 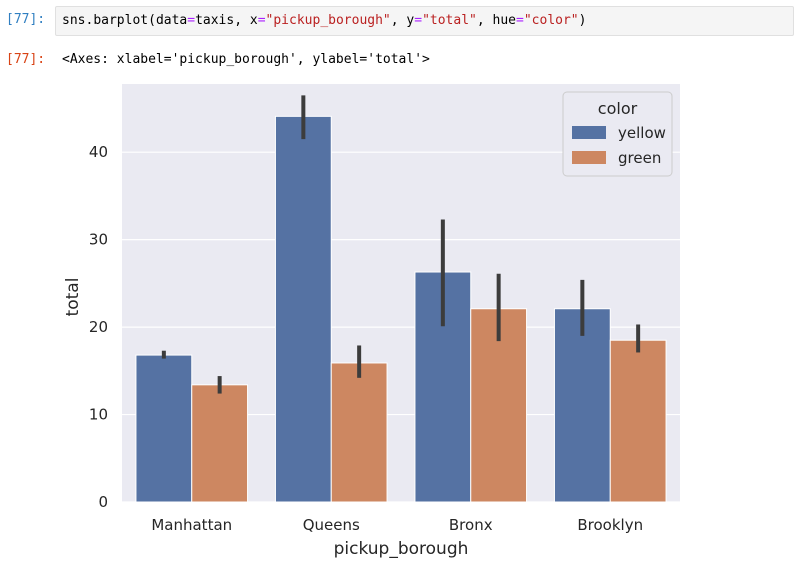 I want to click on code-token: x, so click(x=253, y=20).